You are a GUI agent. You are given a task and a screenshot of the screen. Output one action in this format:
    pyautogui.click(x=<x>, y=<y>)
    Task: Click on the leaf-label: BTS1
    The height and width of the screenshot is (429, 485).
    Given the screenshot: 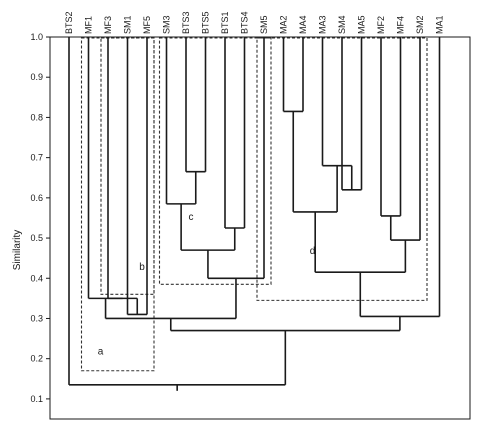 What is the action you would take?
    pyautogui.click(x=225, y=22)
    